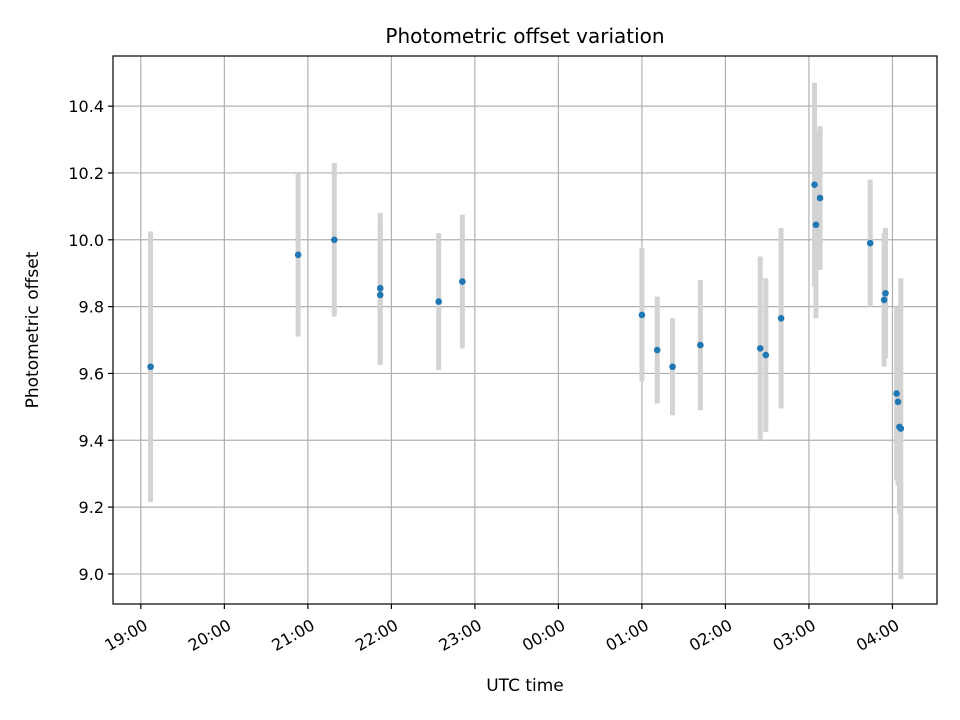 The height and width of the screenshot is (720, 960). Describe the element at coordinates (525, 686) in the screenshot. I see `x-axis-title: UTC time` at that location.